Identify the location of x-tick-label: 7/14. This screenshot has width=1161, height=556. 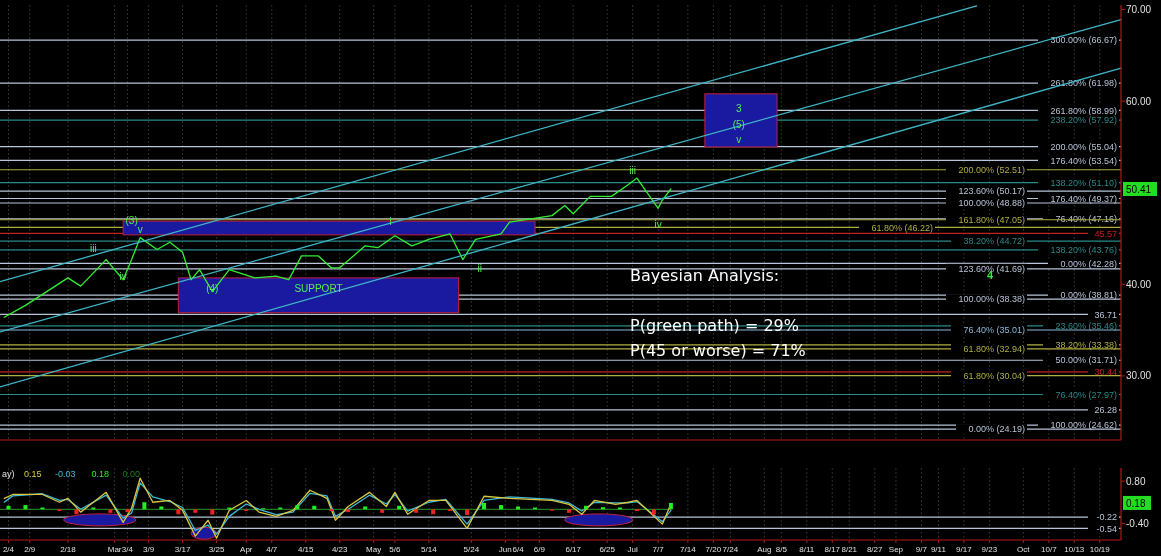
(688, 549).